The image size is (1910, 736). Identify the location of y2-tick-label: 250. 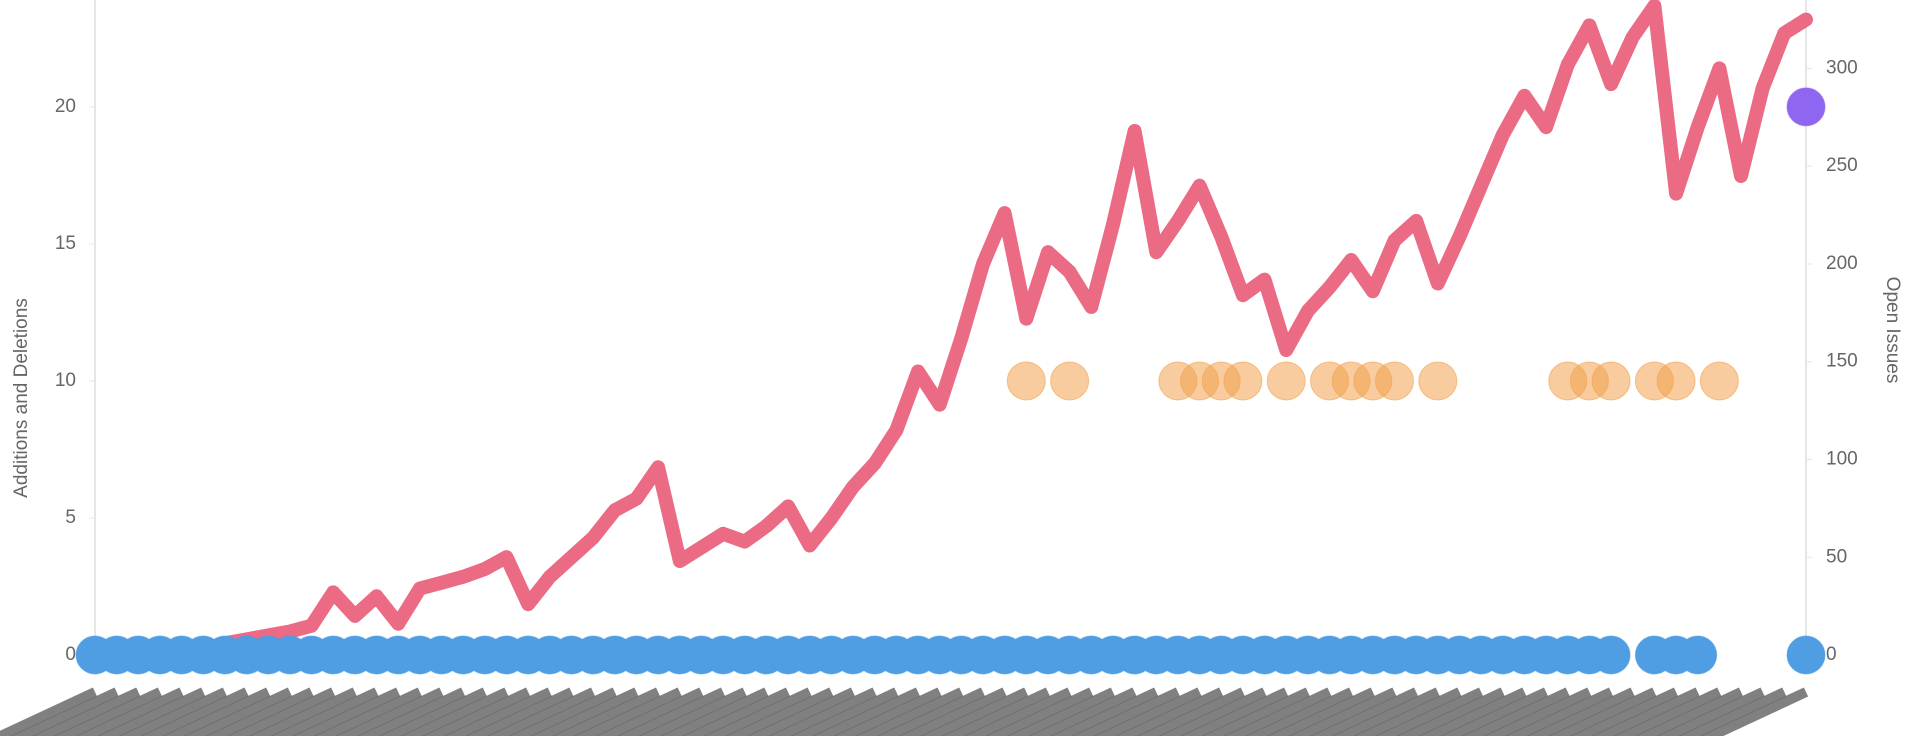
(1842, 165).